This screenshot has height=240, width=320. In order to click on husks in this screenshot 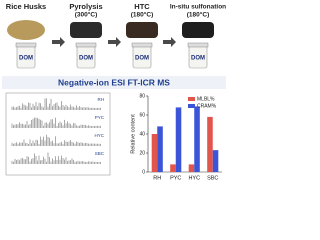, I will do `click(26, 30)`.